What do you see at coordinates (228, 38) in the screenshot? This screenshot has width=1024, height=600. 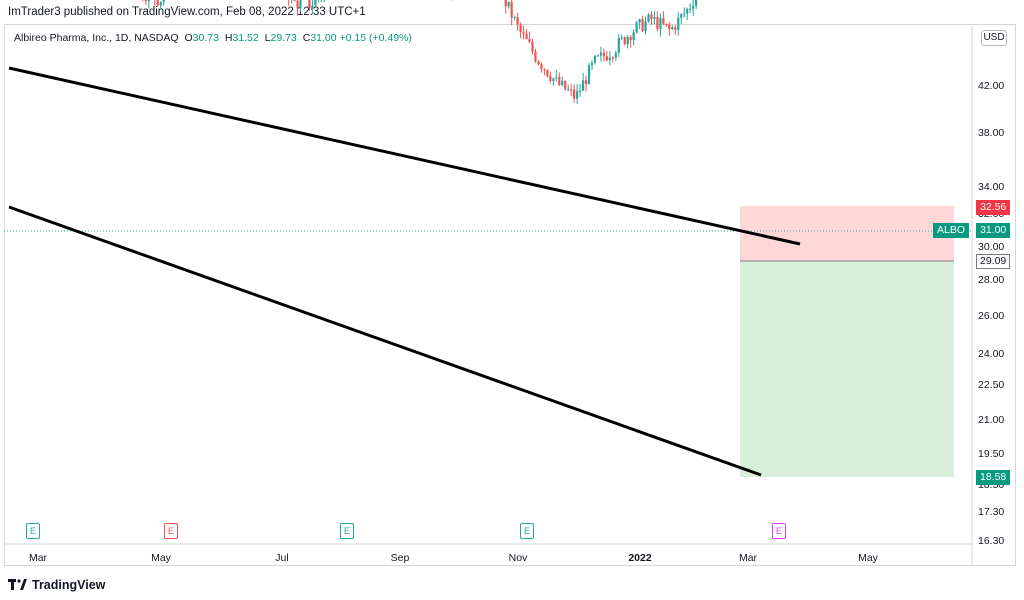 I see `high-label: H` at bounding box center [228, 38].